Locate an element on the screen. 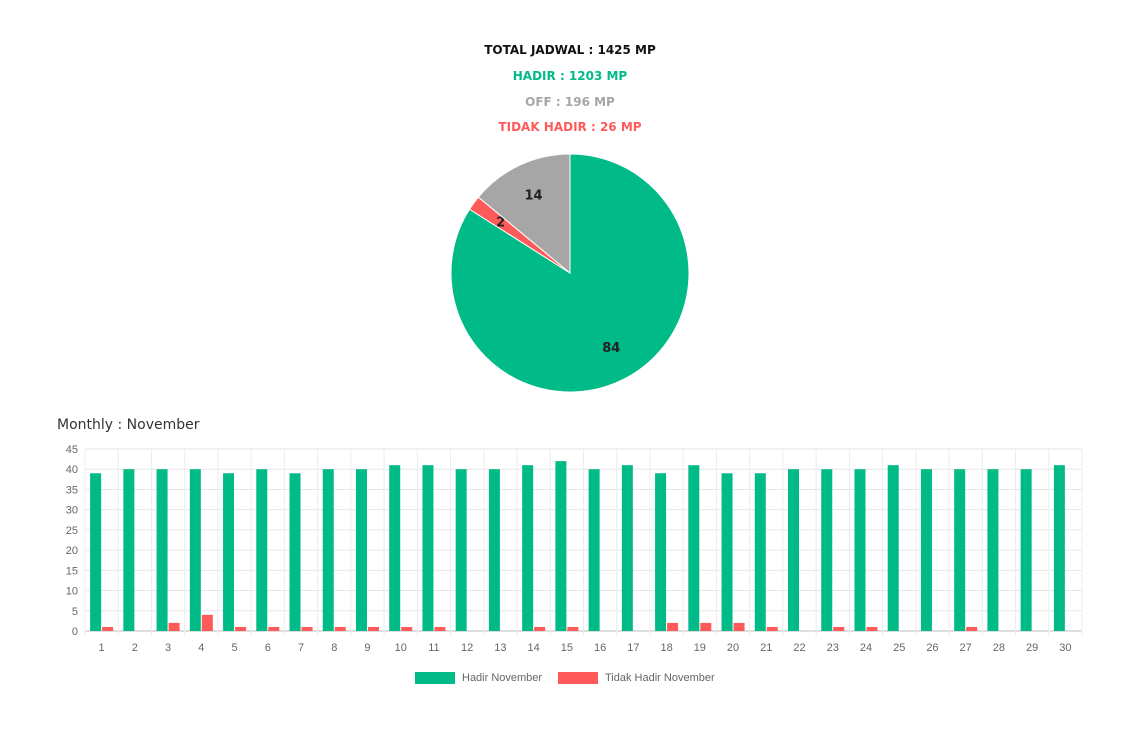 Image resolution: width=1140 pixels, height=738 pixels. x-tick-label: 18 is located at coordinates (666, 648).